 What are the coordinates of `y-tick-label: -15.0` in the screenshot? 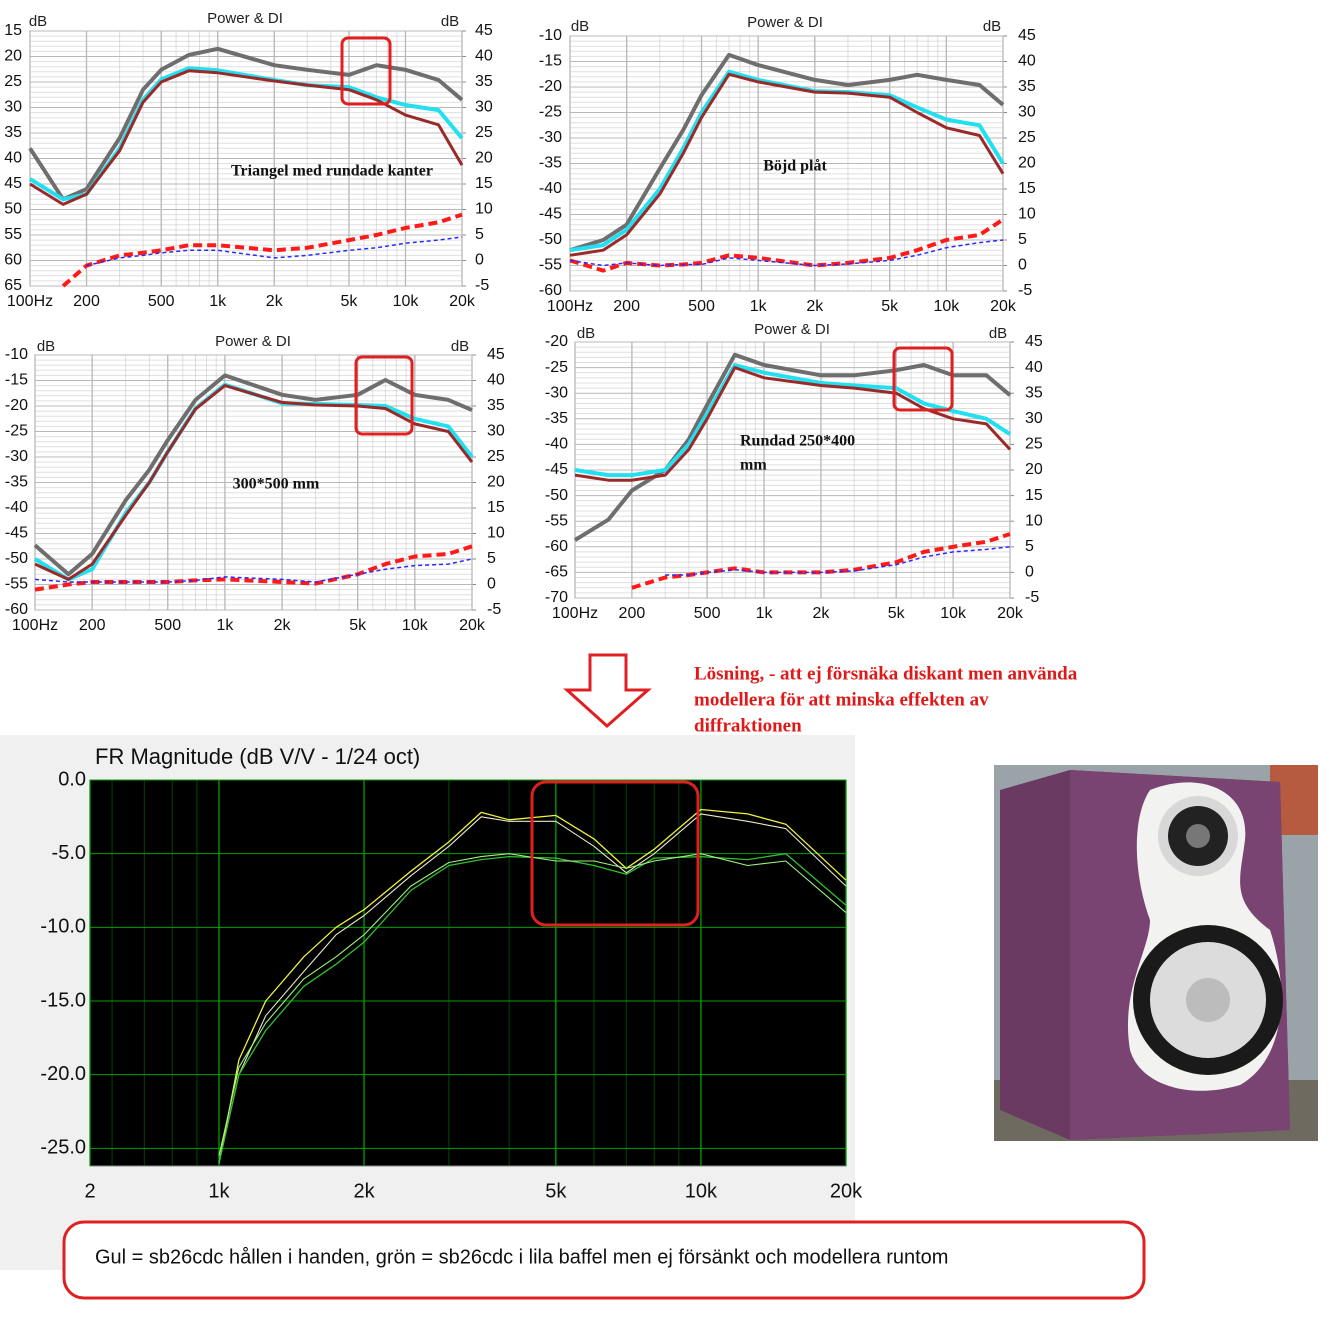 It's located at (63, 1000).